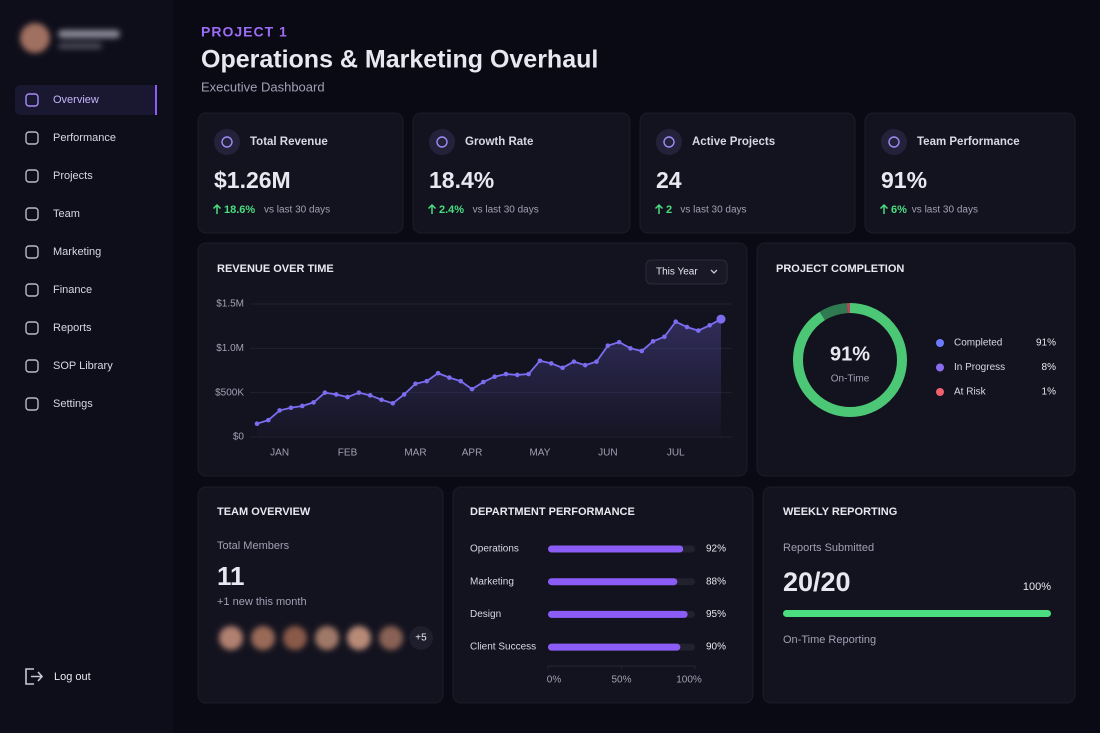 The height and width of the screenshot is (733, 1100). Describe the element at coordinates (59, 404) in the screenshot. I see `nav-item: Settings` at that location.